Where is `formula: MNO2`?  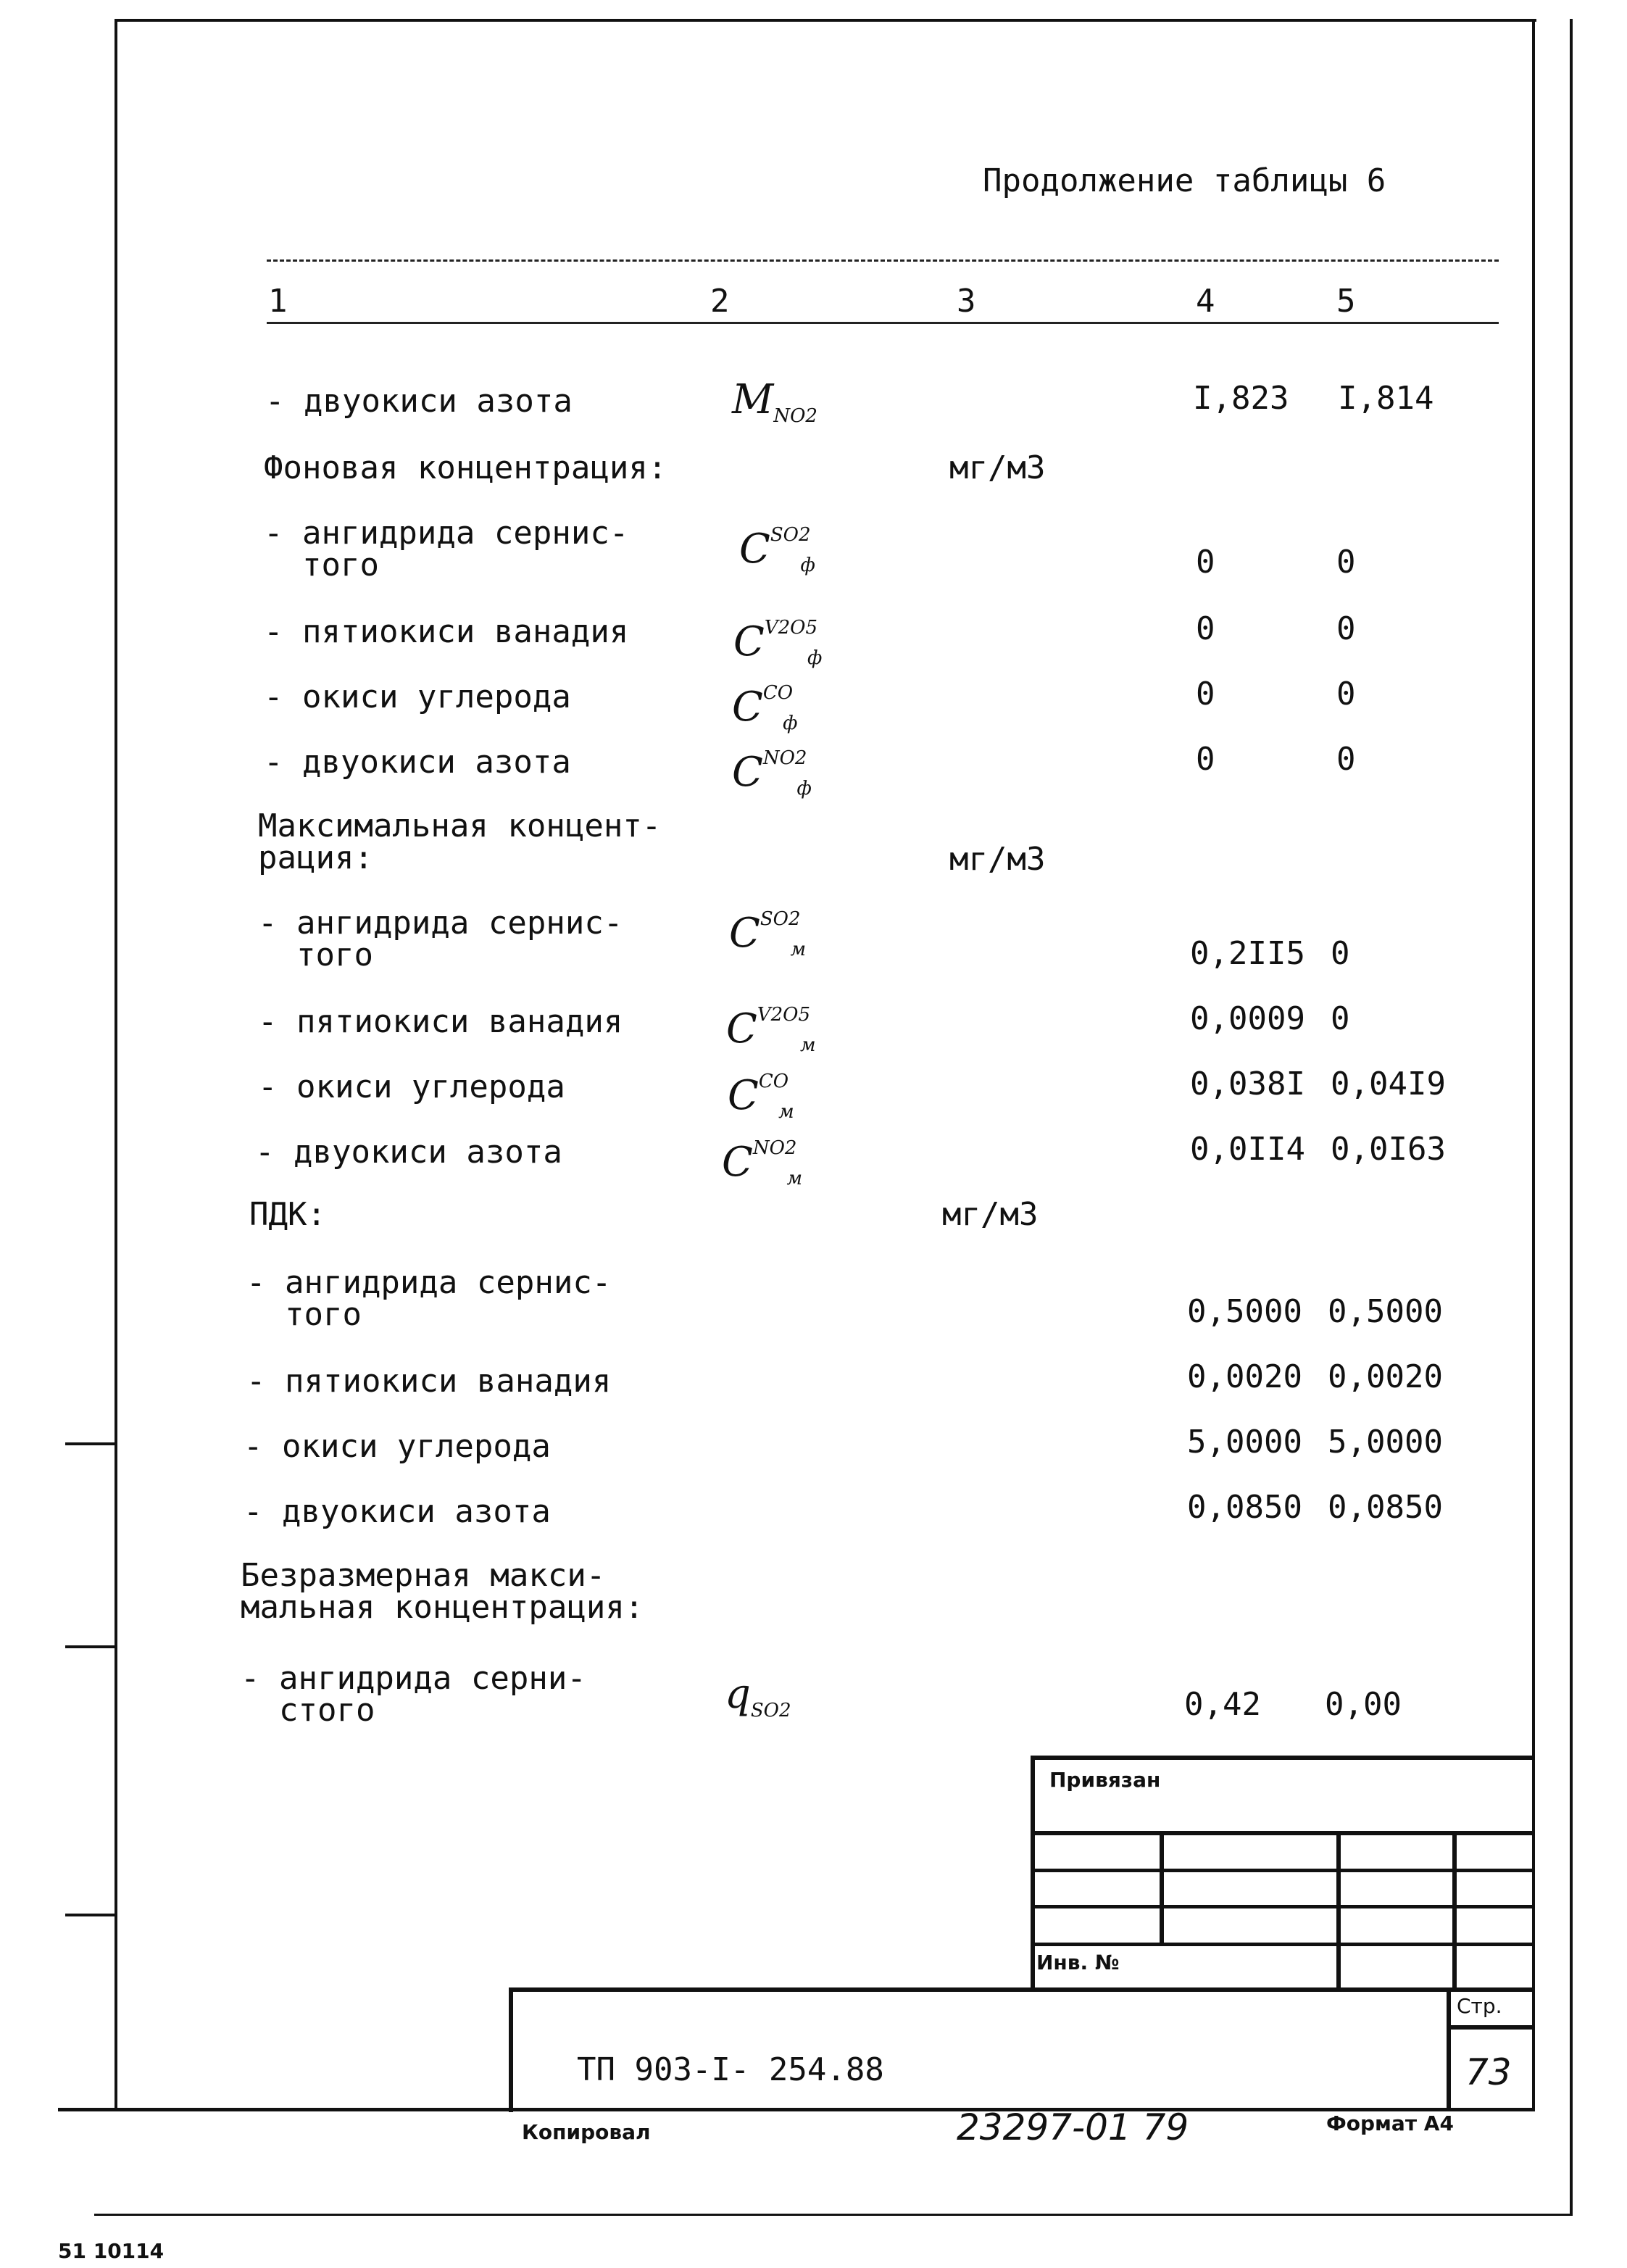
formula: MNO2 is located at coordinates (774, 402).